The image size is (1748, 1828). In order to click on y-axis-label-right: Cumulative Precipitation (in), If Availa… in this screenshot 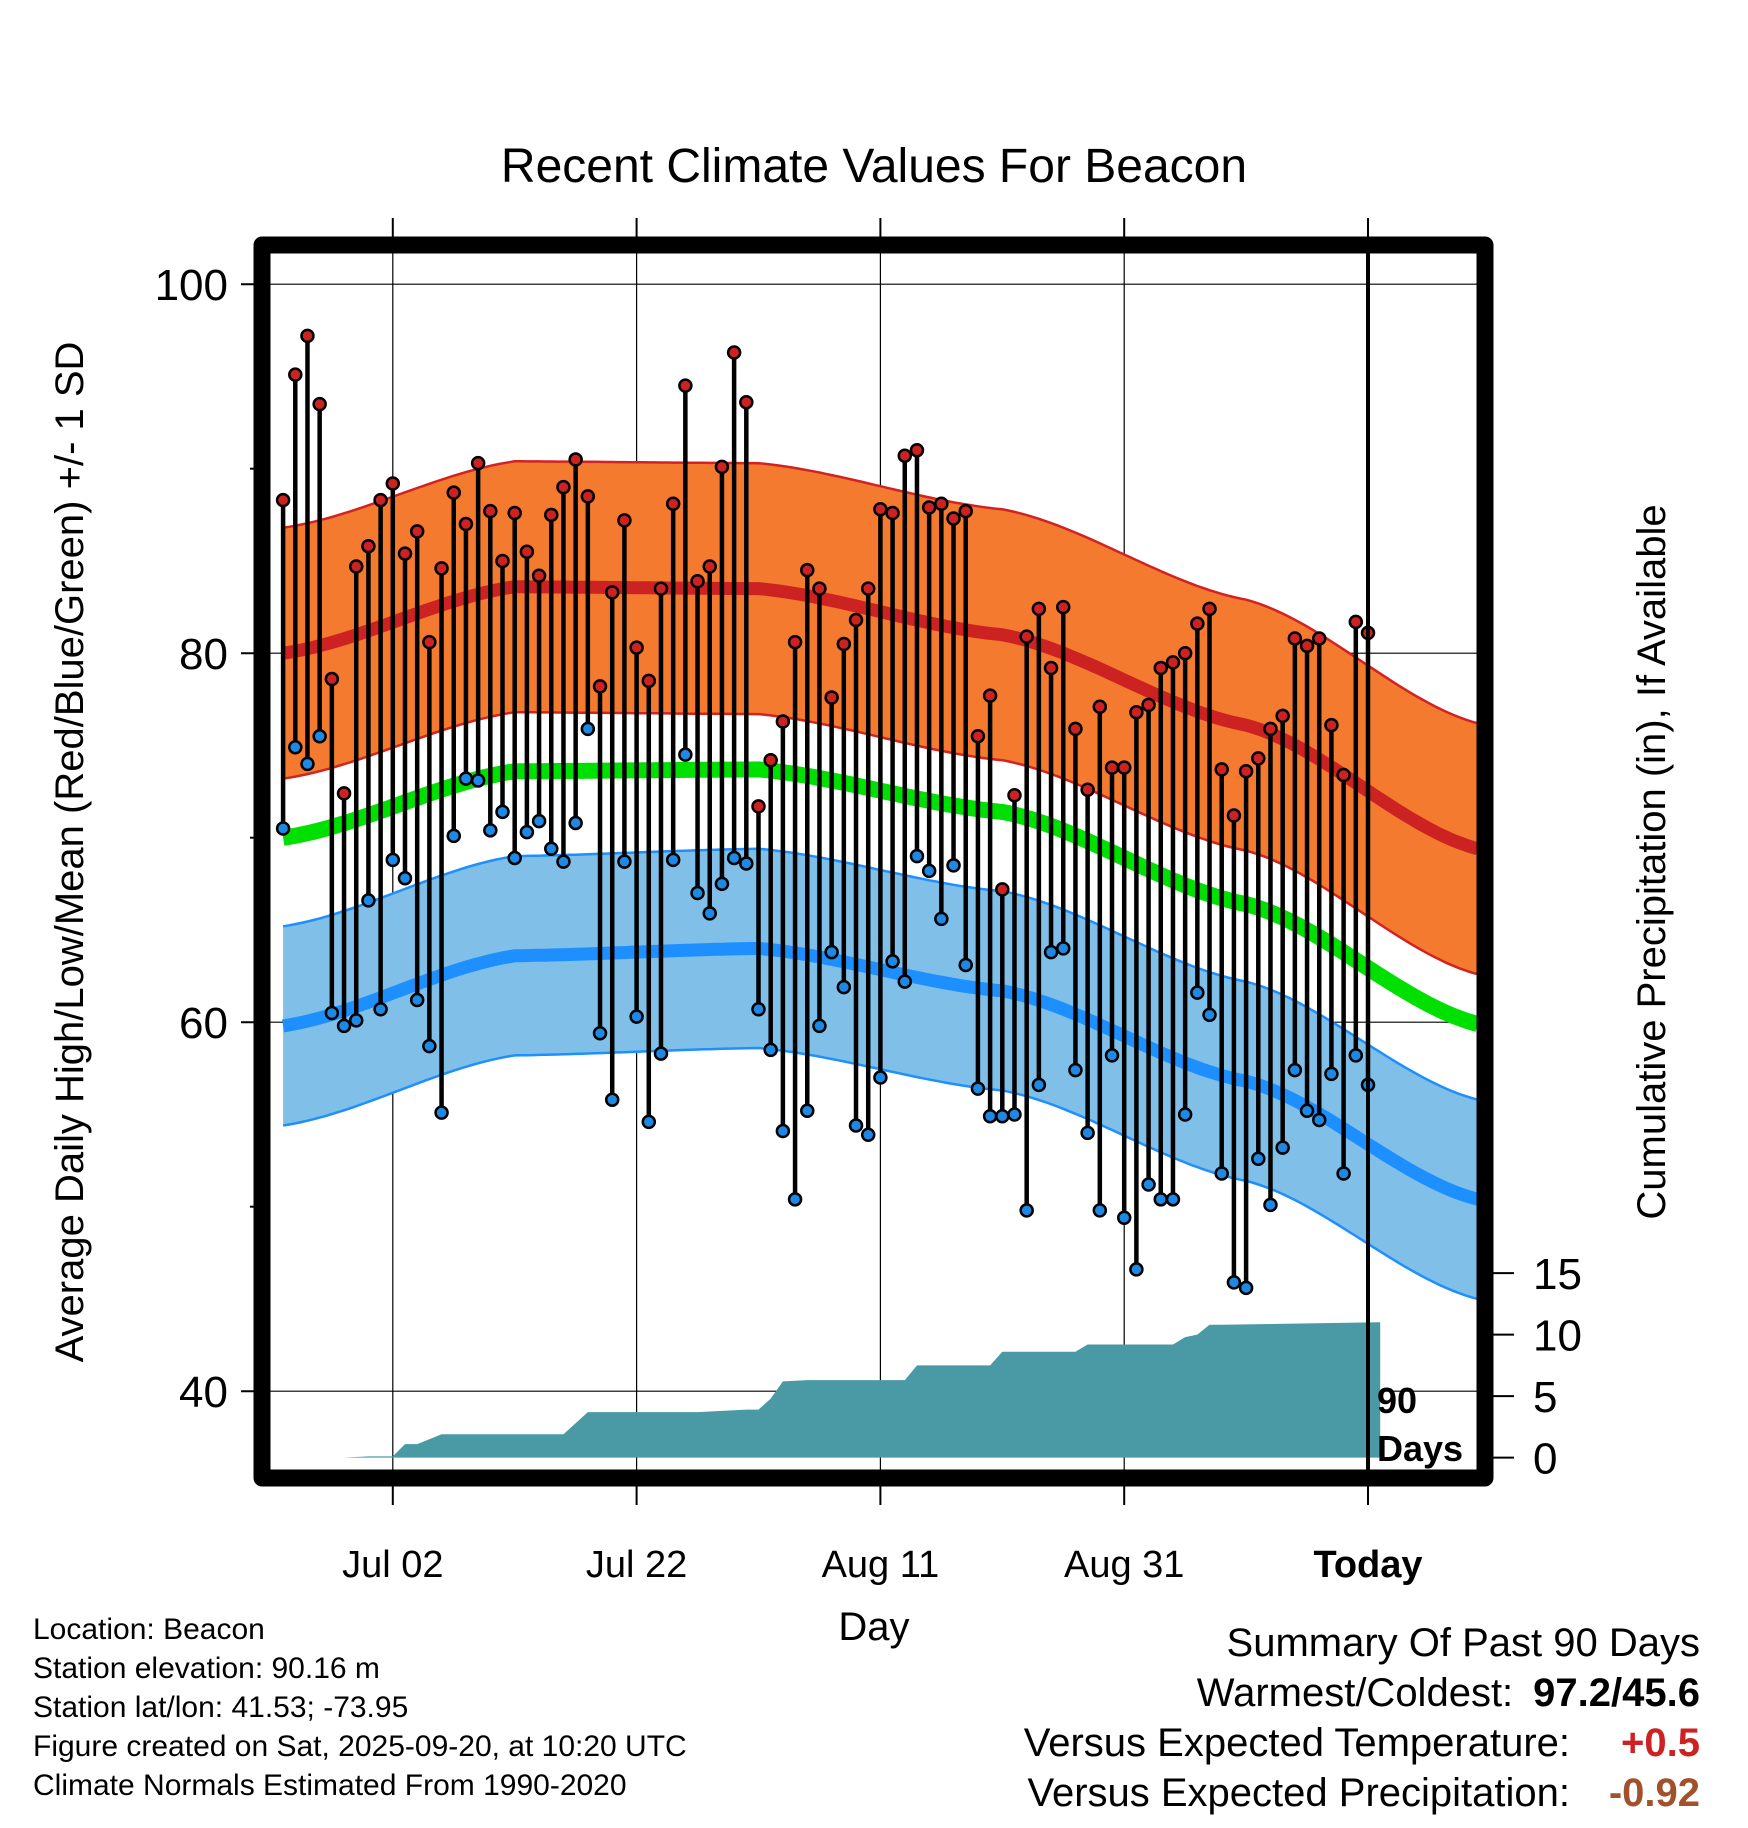, I will do `click(1652, 861)`.